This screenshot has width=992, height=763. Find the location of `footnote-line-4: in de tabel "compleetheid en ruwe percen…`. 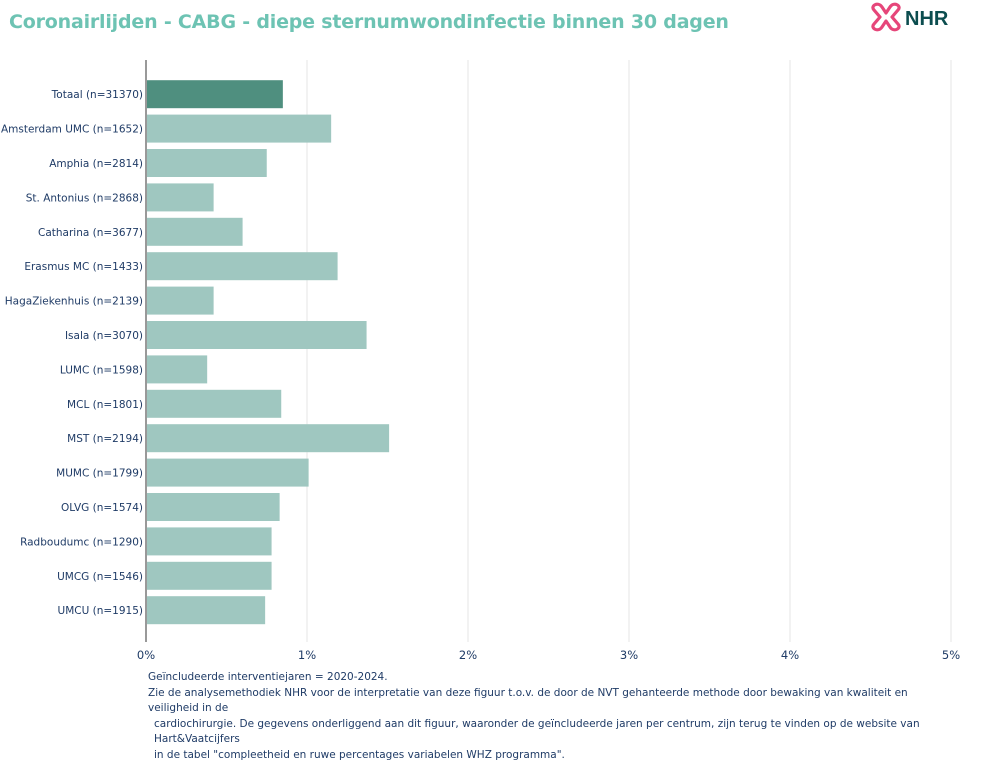

footnote-line-4: in de tabel "compleetheid en ruwe percen… is located at coordinates (548, 755).